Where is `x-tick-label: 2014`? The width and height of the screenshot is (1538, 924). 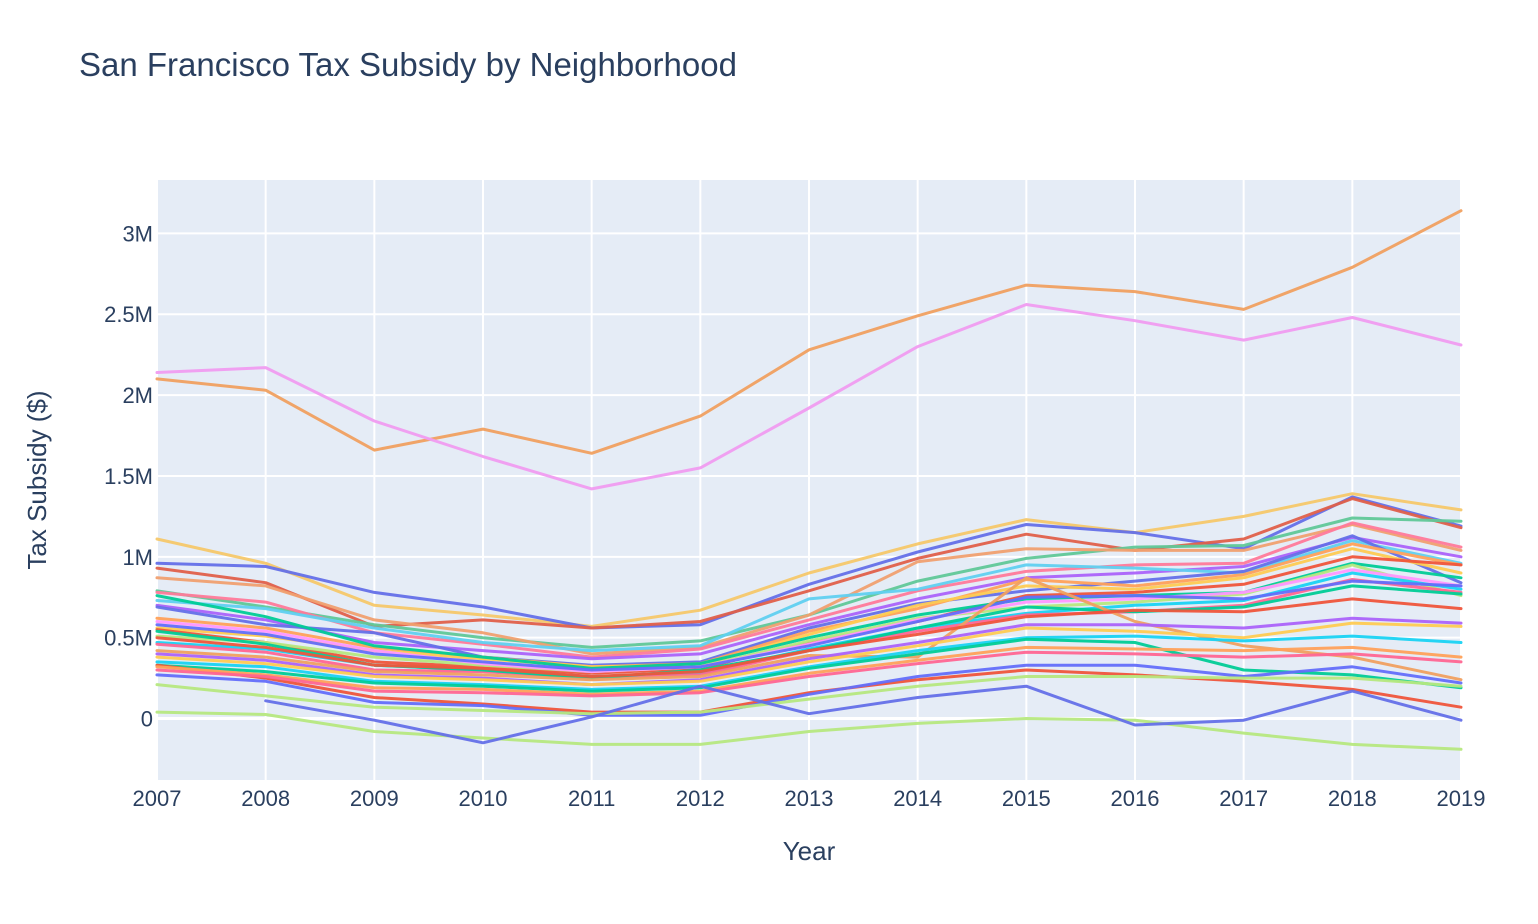 x-tick-label: 2014 is located at coordinates (917, 798).